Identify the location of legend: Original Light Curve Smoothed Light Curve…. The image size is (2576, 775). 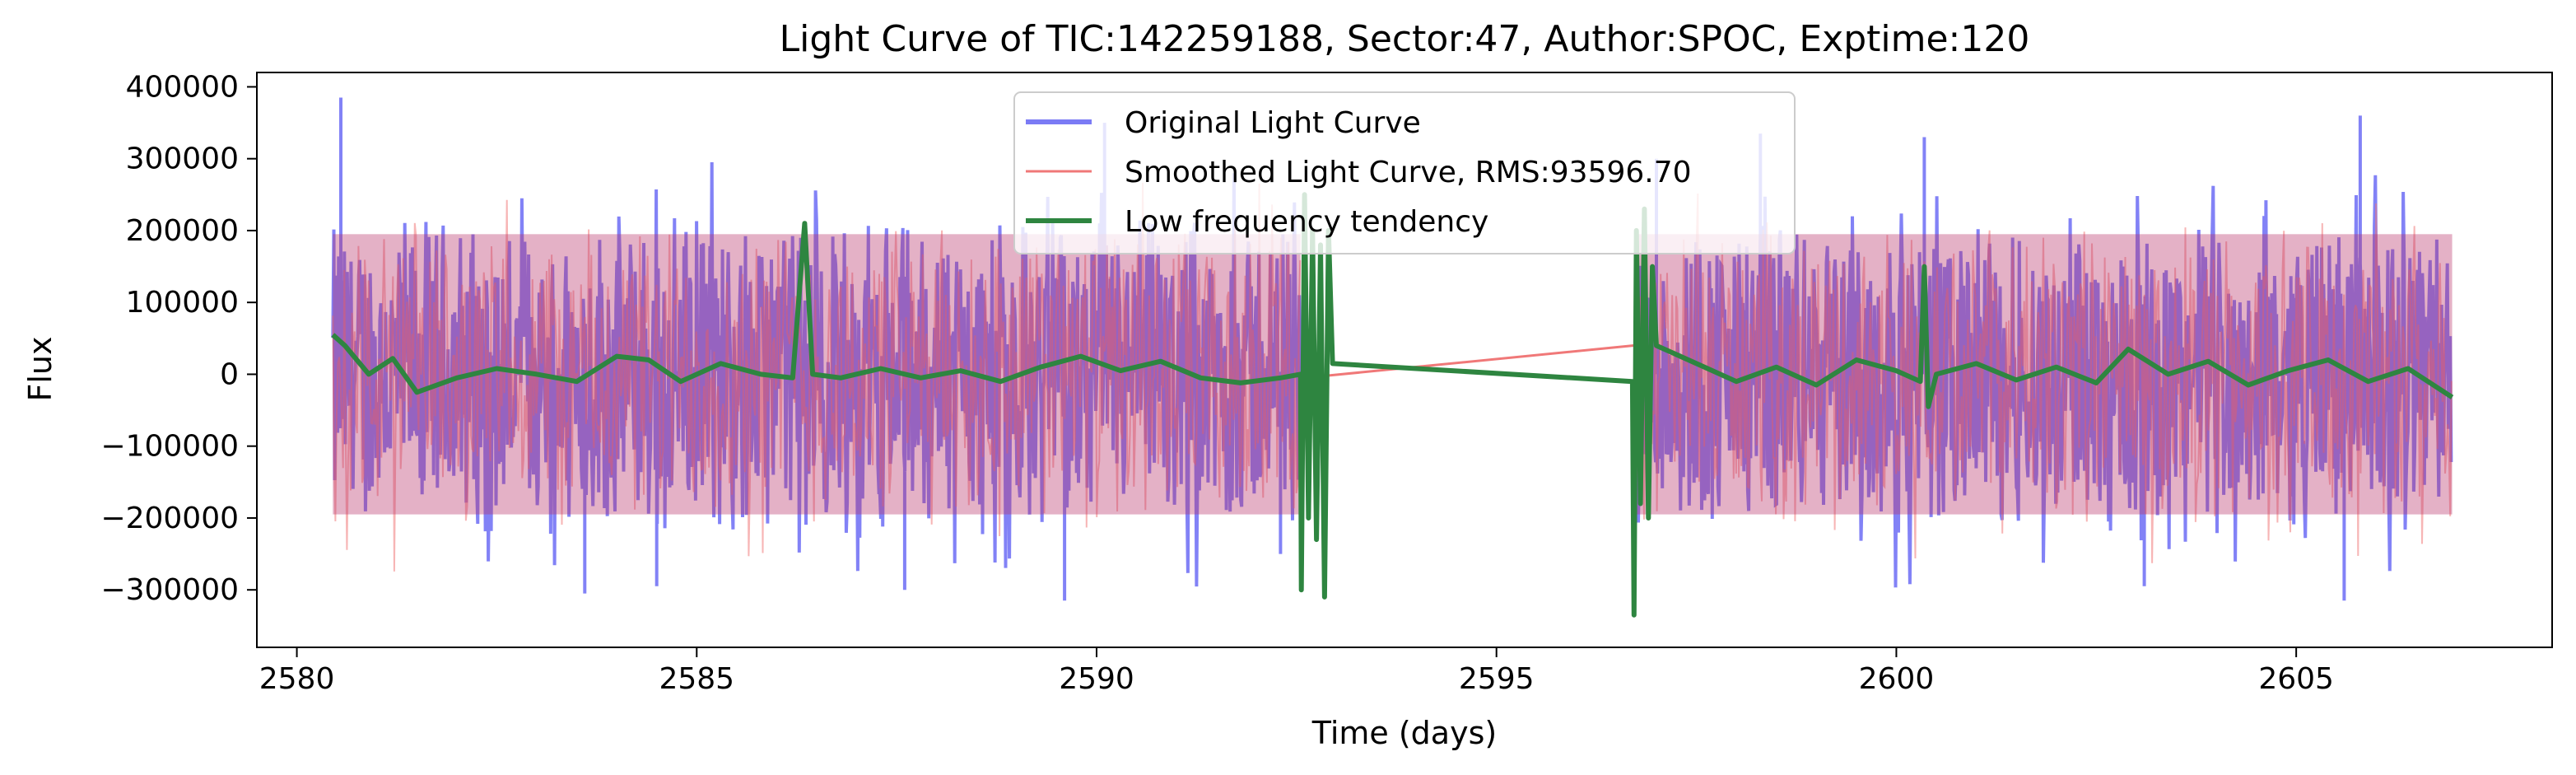
(1404, 172).